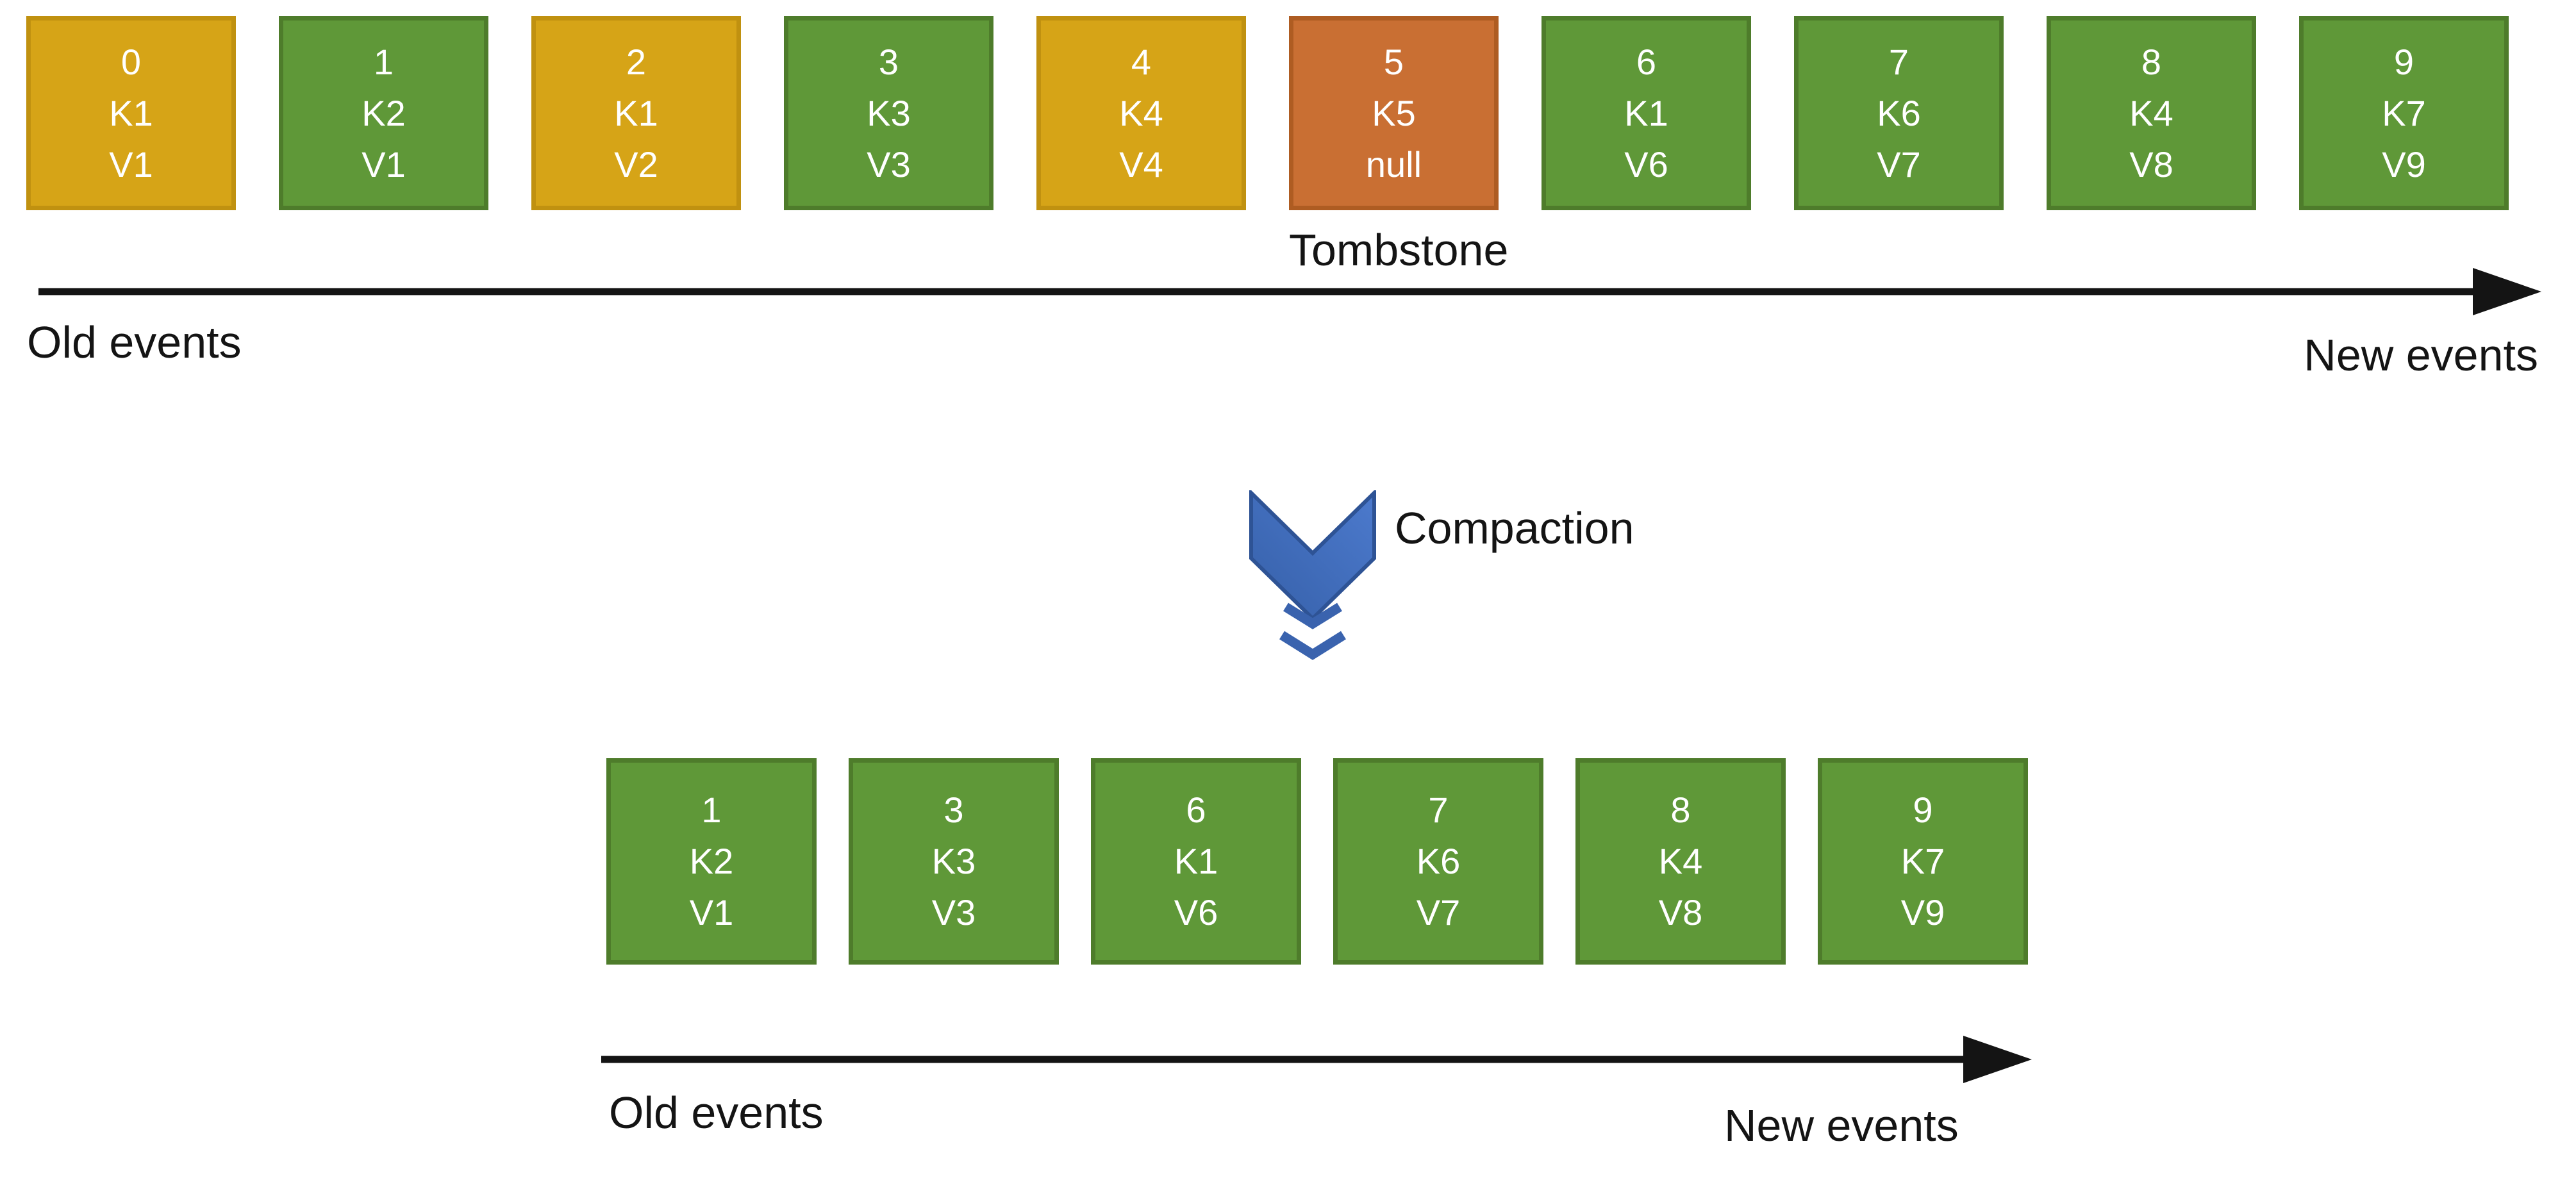 The height and width of the screenshot is (1178, 2576). I want to click on event-box-4: 4 K4 V4, so click(1141, 113).